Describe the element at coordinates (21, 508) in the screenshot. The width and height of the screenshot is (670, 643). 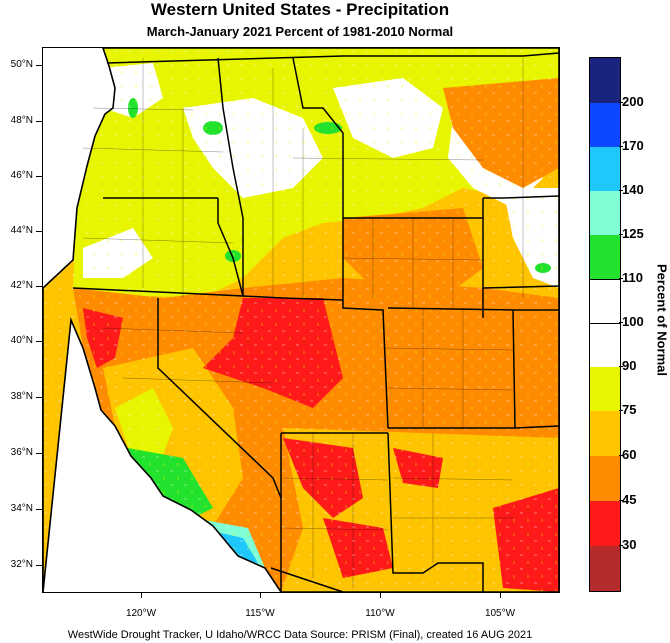
I see `lat-label-34: 34°N` at that location.